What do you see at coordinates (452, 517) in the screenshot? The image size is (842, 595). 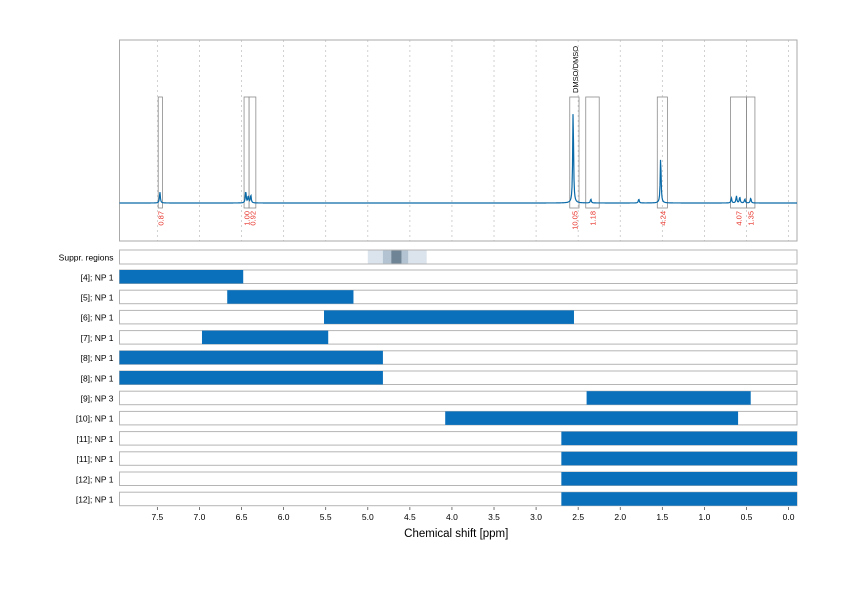 I see `x-tick-label: 4.0` at bounding box center [452, 517].